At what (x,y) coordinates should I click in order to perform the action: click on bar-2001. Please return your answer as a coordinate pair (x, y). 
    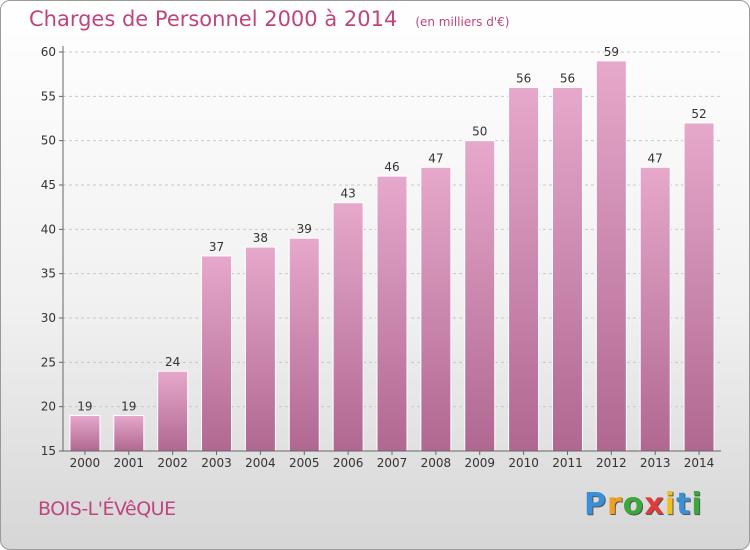
    Looking at the image, I should click on (129, 433).